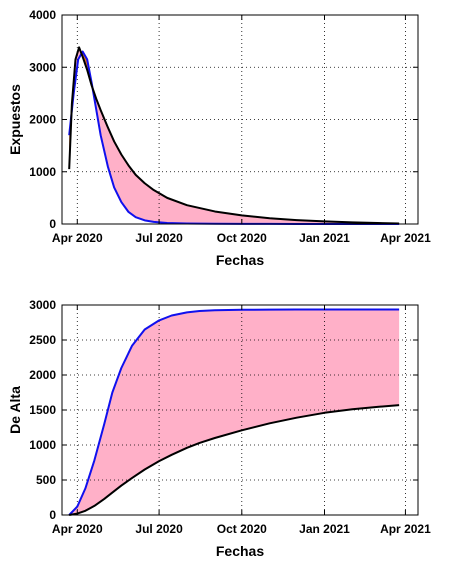 The image size is (450, 566). Describe the element at coordinates (42, 410) in the screenshot. I see `y-tick-label: 1500` at that location.